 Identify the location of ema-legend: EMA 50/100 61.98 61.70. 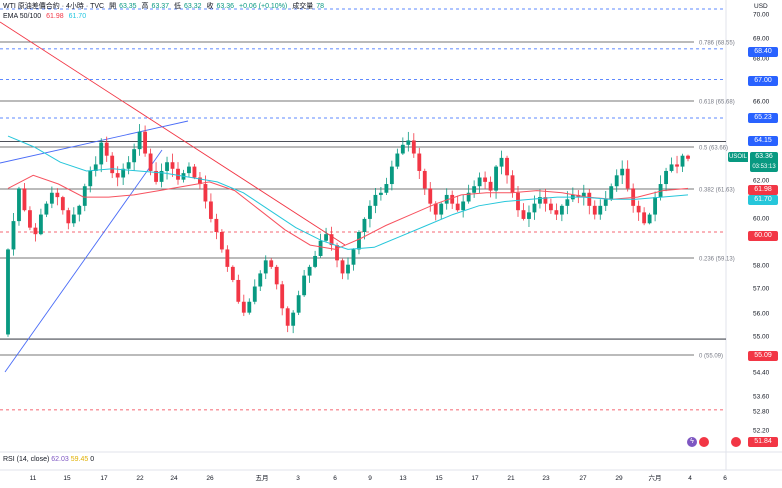
(46, 16).